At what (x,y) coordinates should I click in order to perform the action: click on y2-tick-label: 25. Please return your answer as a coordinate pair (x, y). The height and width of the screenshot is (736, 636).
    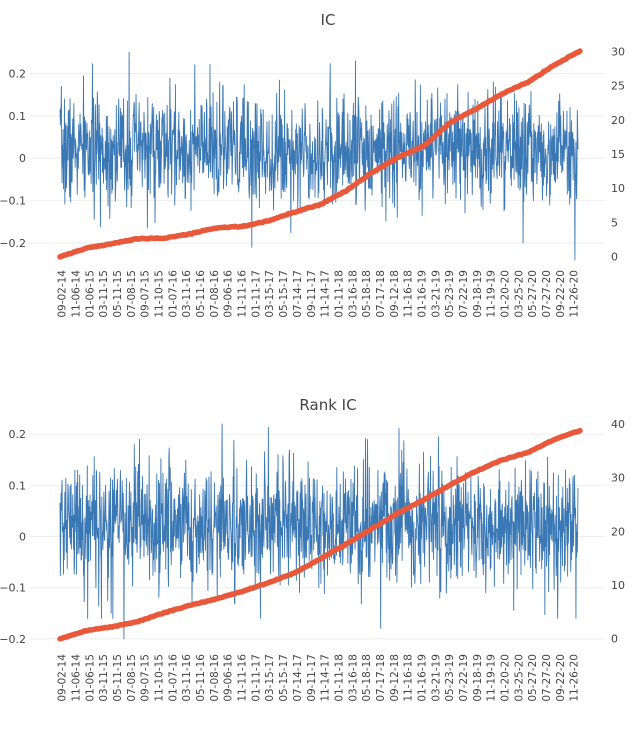
    Looking at the image, I should click on (618, 86).